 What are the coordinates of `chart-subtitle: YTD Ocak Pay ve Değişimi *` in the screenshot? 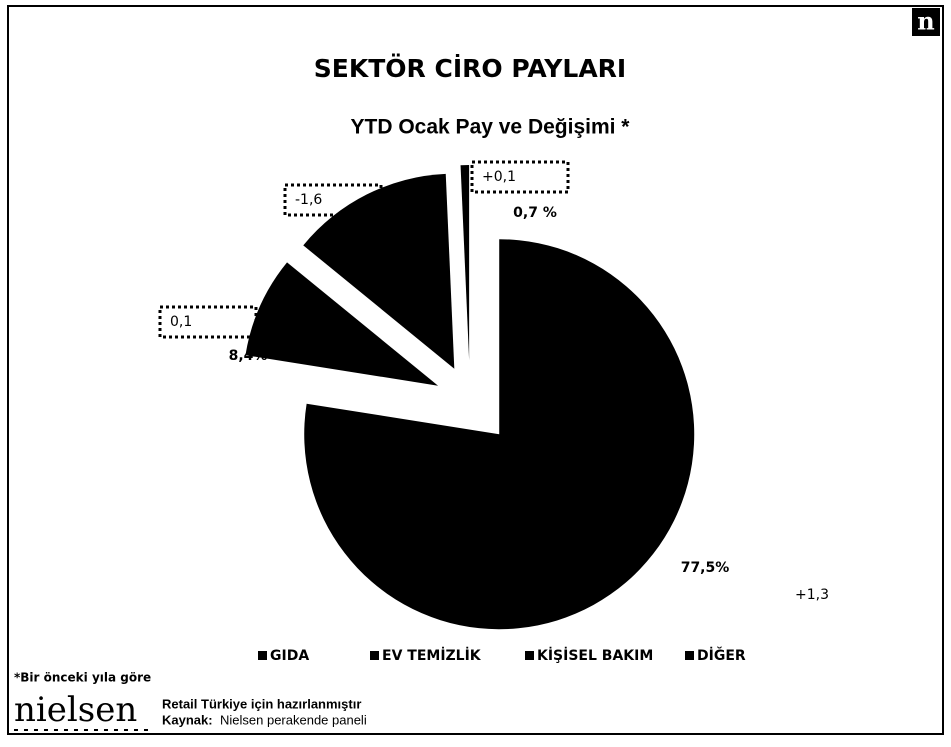 It's located at (491, 127).